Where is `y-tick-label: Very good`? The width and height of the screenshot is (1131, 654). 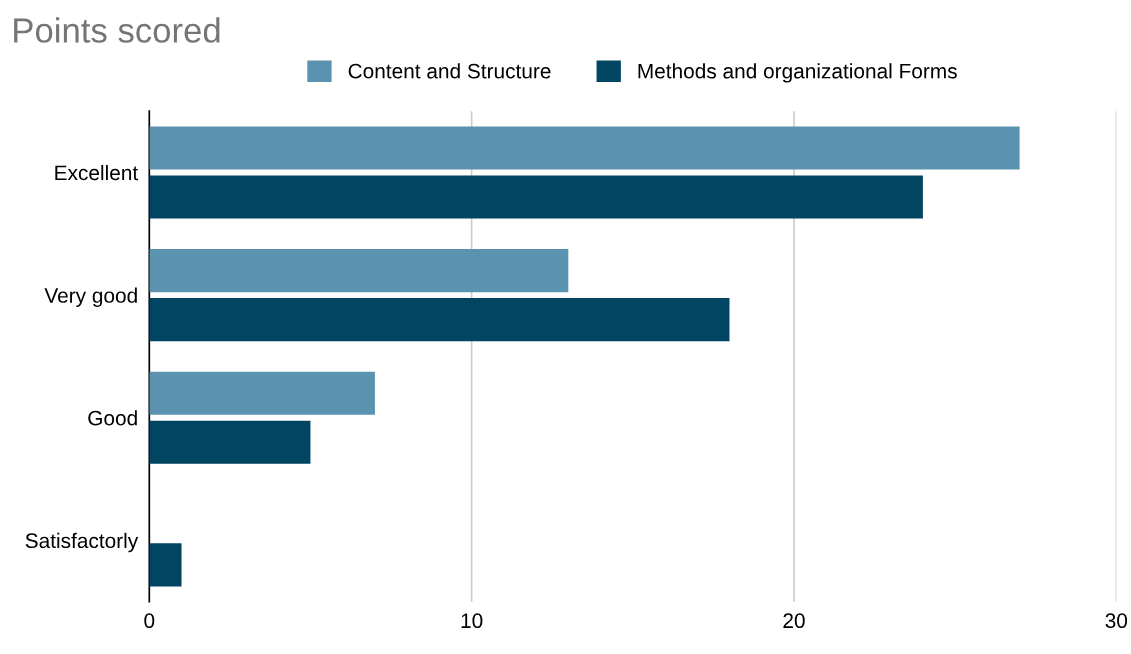
y-tick-label: Very good is located at coordinates (90, 297).